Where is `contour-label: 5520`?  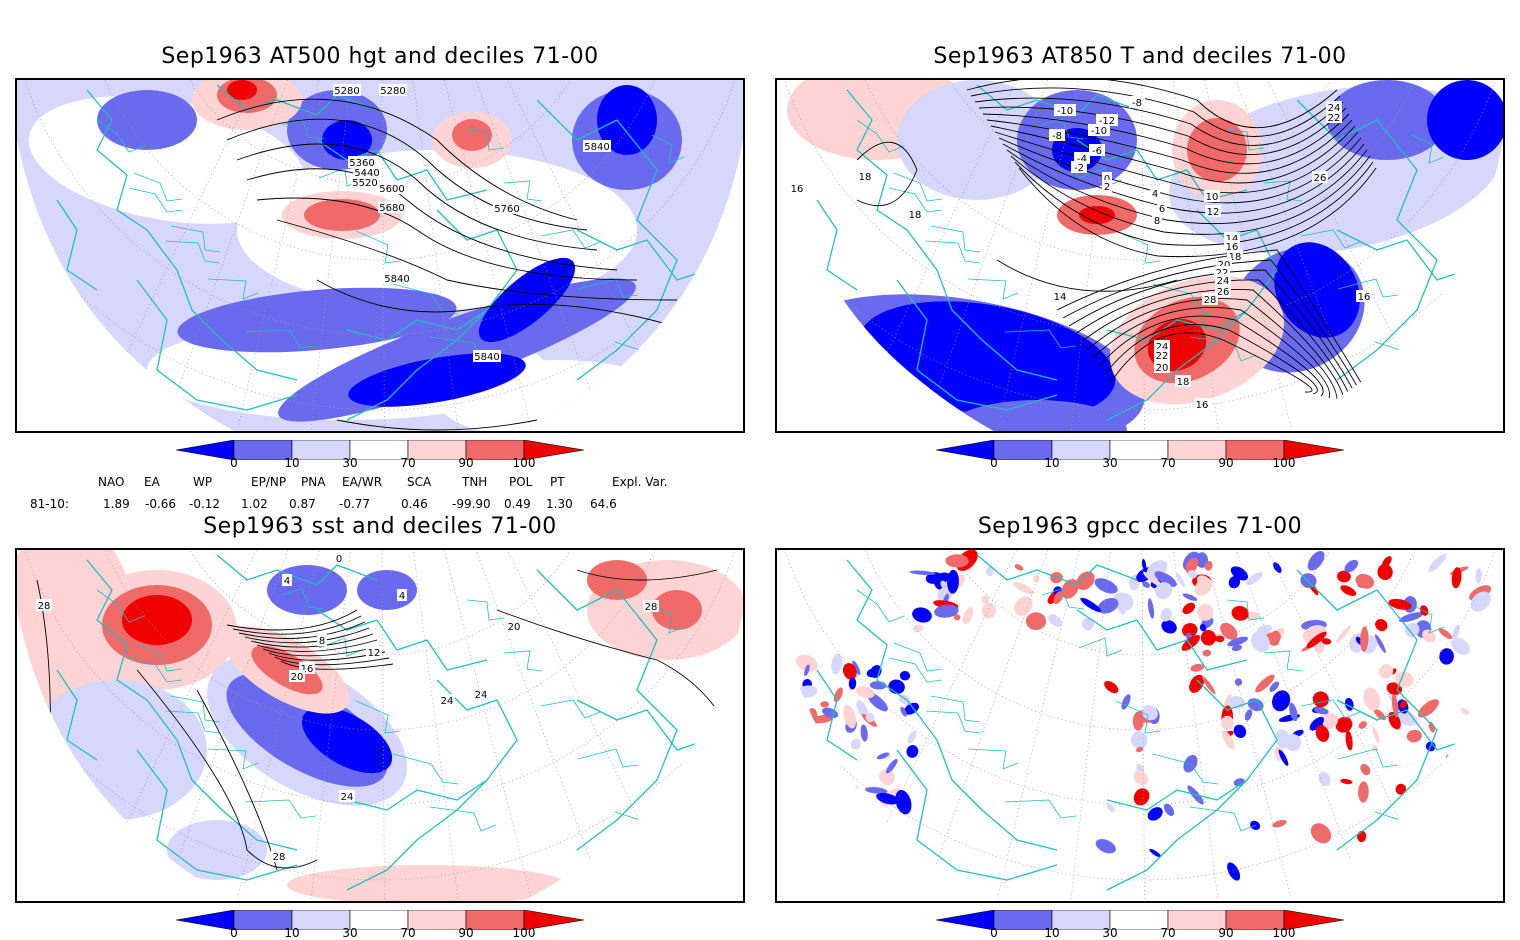
contour-label: 5520 is located at coordinates (365, 182).